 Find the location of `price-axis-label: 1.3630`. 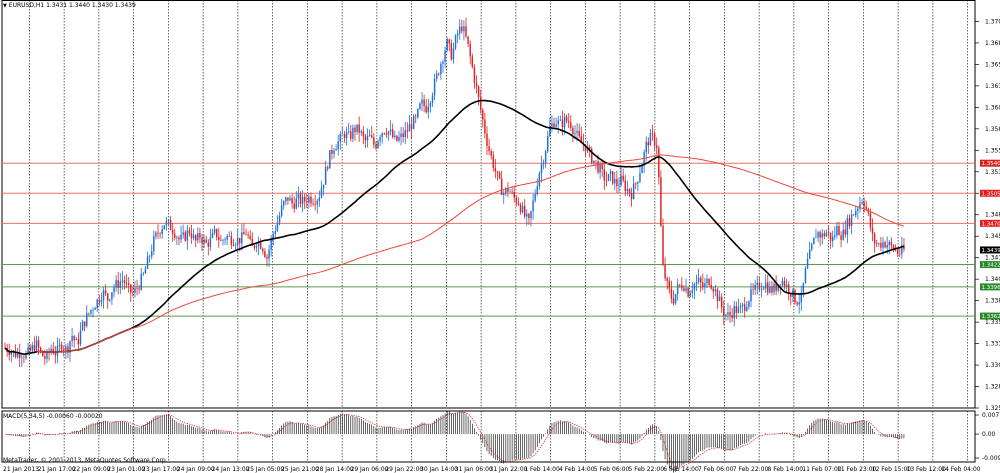

price-axis-label: 1.3630 is located at coordinates (992, 86).